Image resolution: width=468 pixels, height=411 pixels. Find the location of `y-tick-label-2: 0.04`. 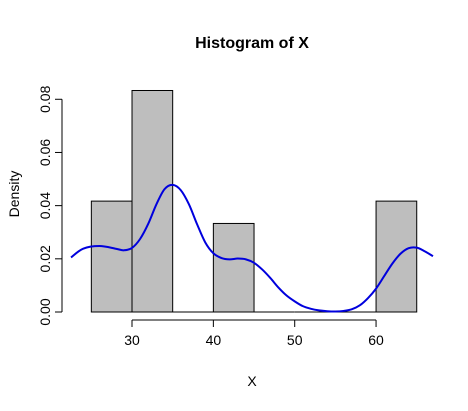

y-tick-label-2: 0.04 is located at coordinates (45, 205).